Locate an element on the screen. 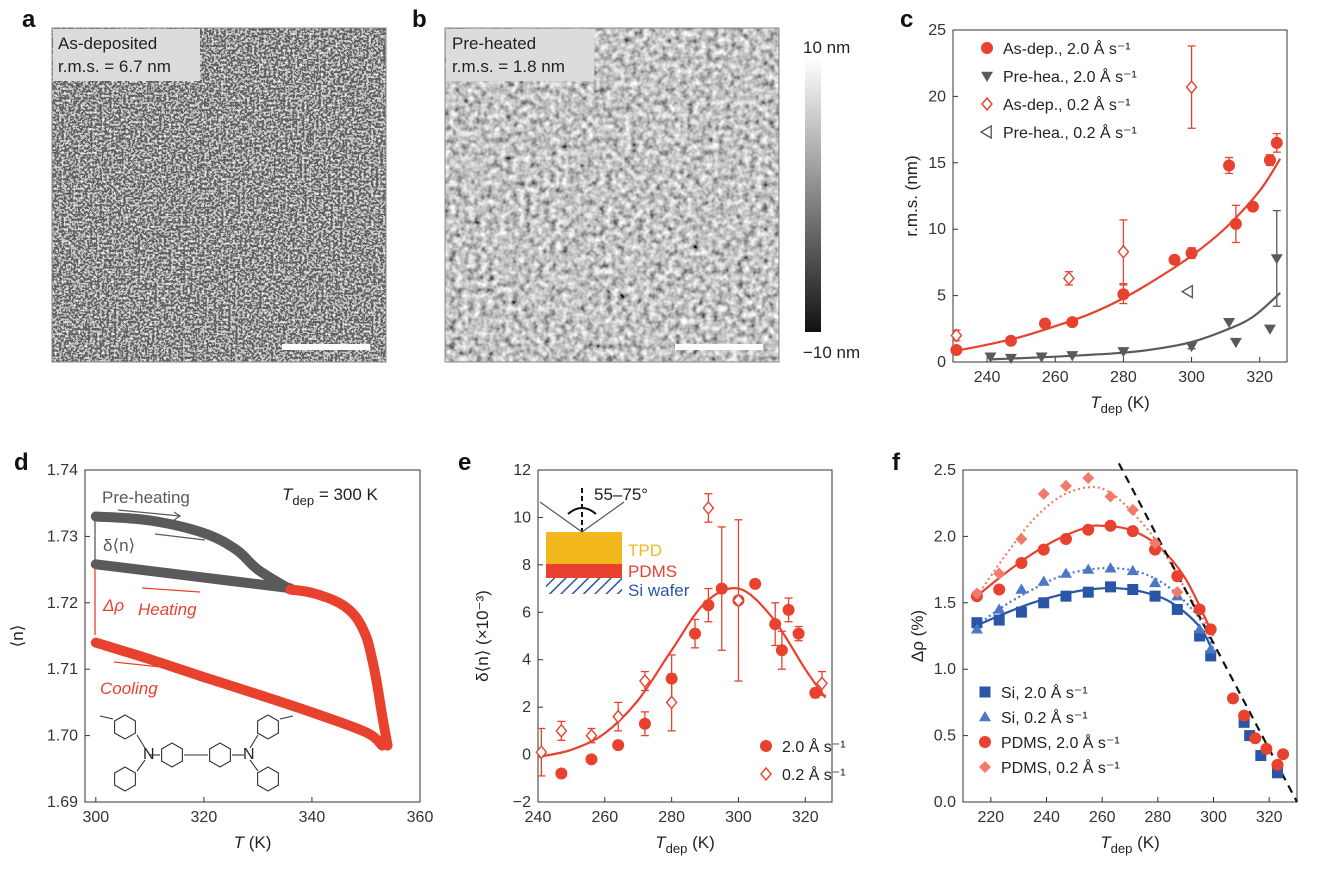 This screenshot has height=882, width=1317. y-tick-label: 2.0 is located at coordinates (945, 536).